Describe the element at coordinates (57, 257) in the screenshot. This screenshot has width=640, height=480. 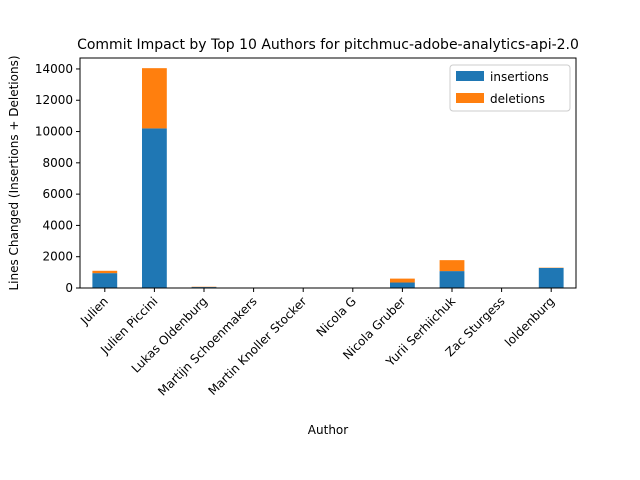
I see `y-tick-label-1: 2000` at that location.